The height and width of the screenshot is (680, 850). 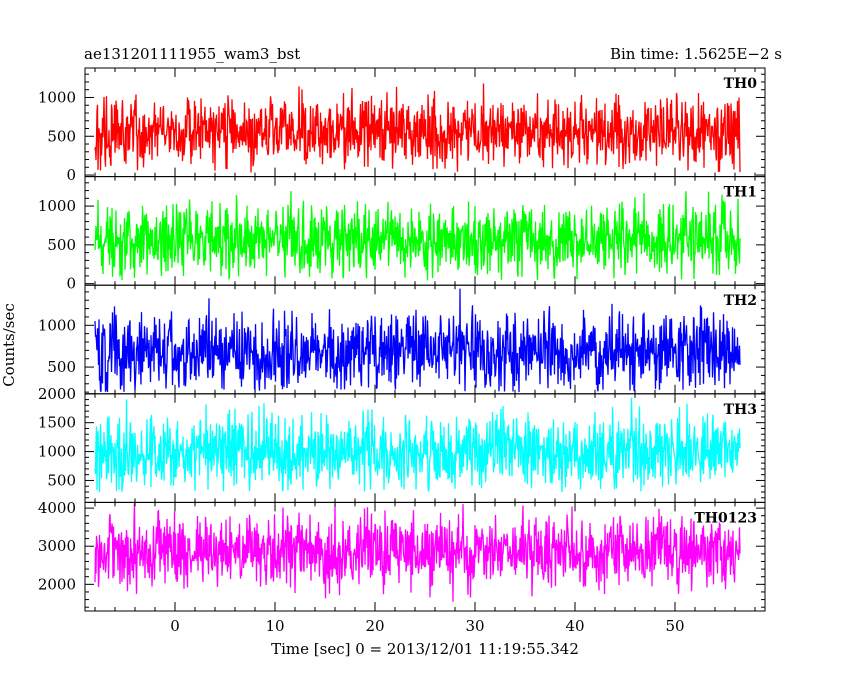 I want to click on panel-label-th0: TH0, so click(x=741, y=84).